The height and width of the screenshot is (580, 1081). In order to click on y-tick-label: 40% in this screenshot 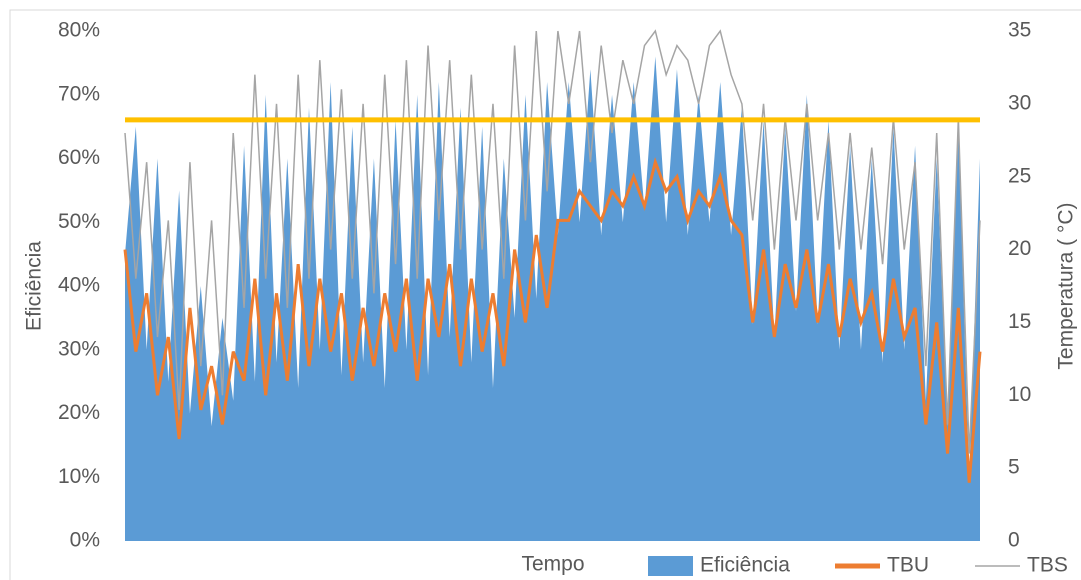, I will do `click(79, 285)`.